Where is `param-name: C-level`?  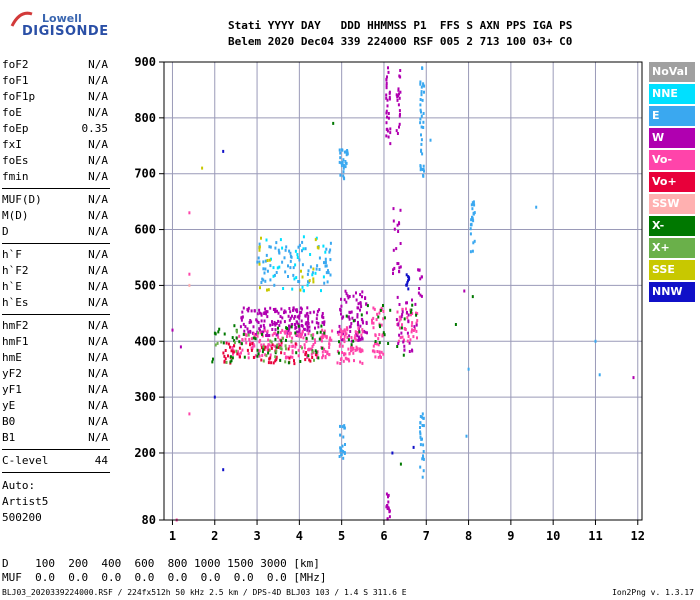 param-name: C-level is located at coordinates (25, 460).